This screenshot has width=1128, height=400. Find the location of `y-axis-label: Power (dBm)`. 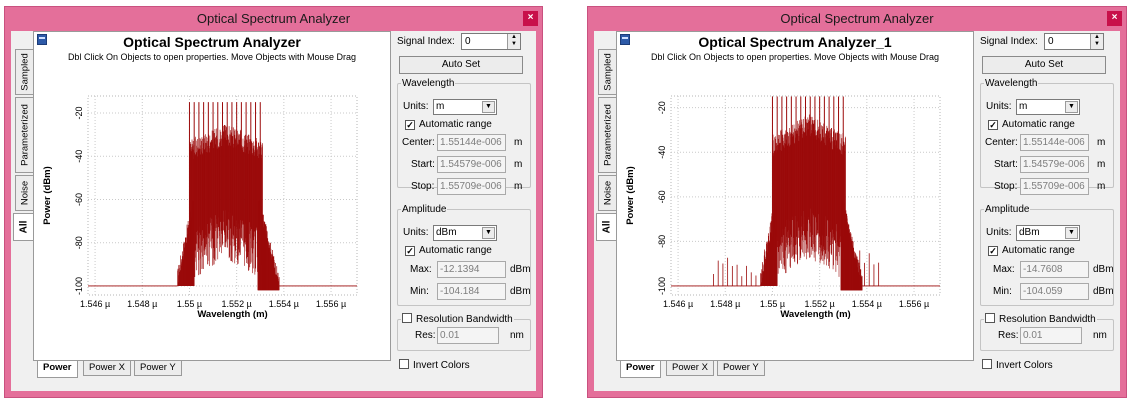

y-axis-label: Power (dBm) is located at coordinates (630, 195).